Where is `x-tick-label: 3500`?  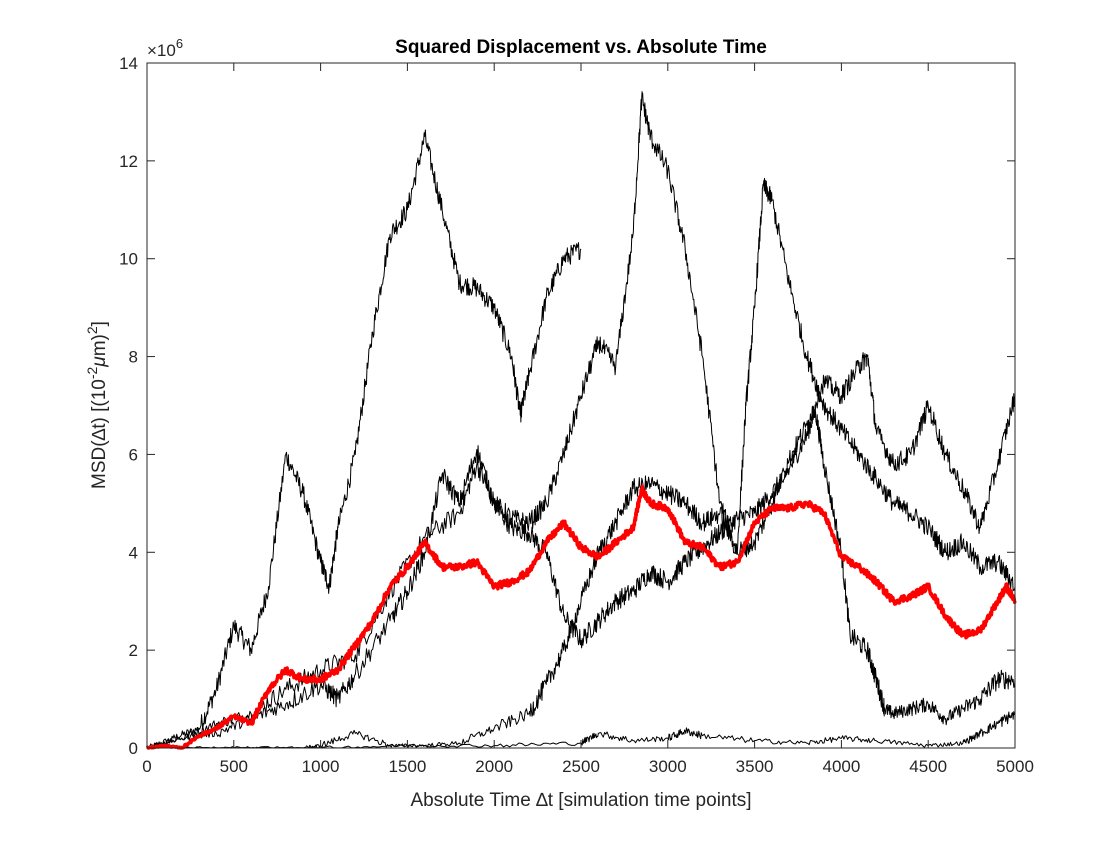 x-tick-label: 3500 is located at coordinates (755, 766).